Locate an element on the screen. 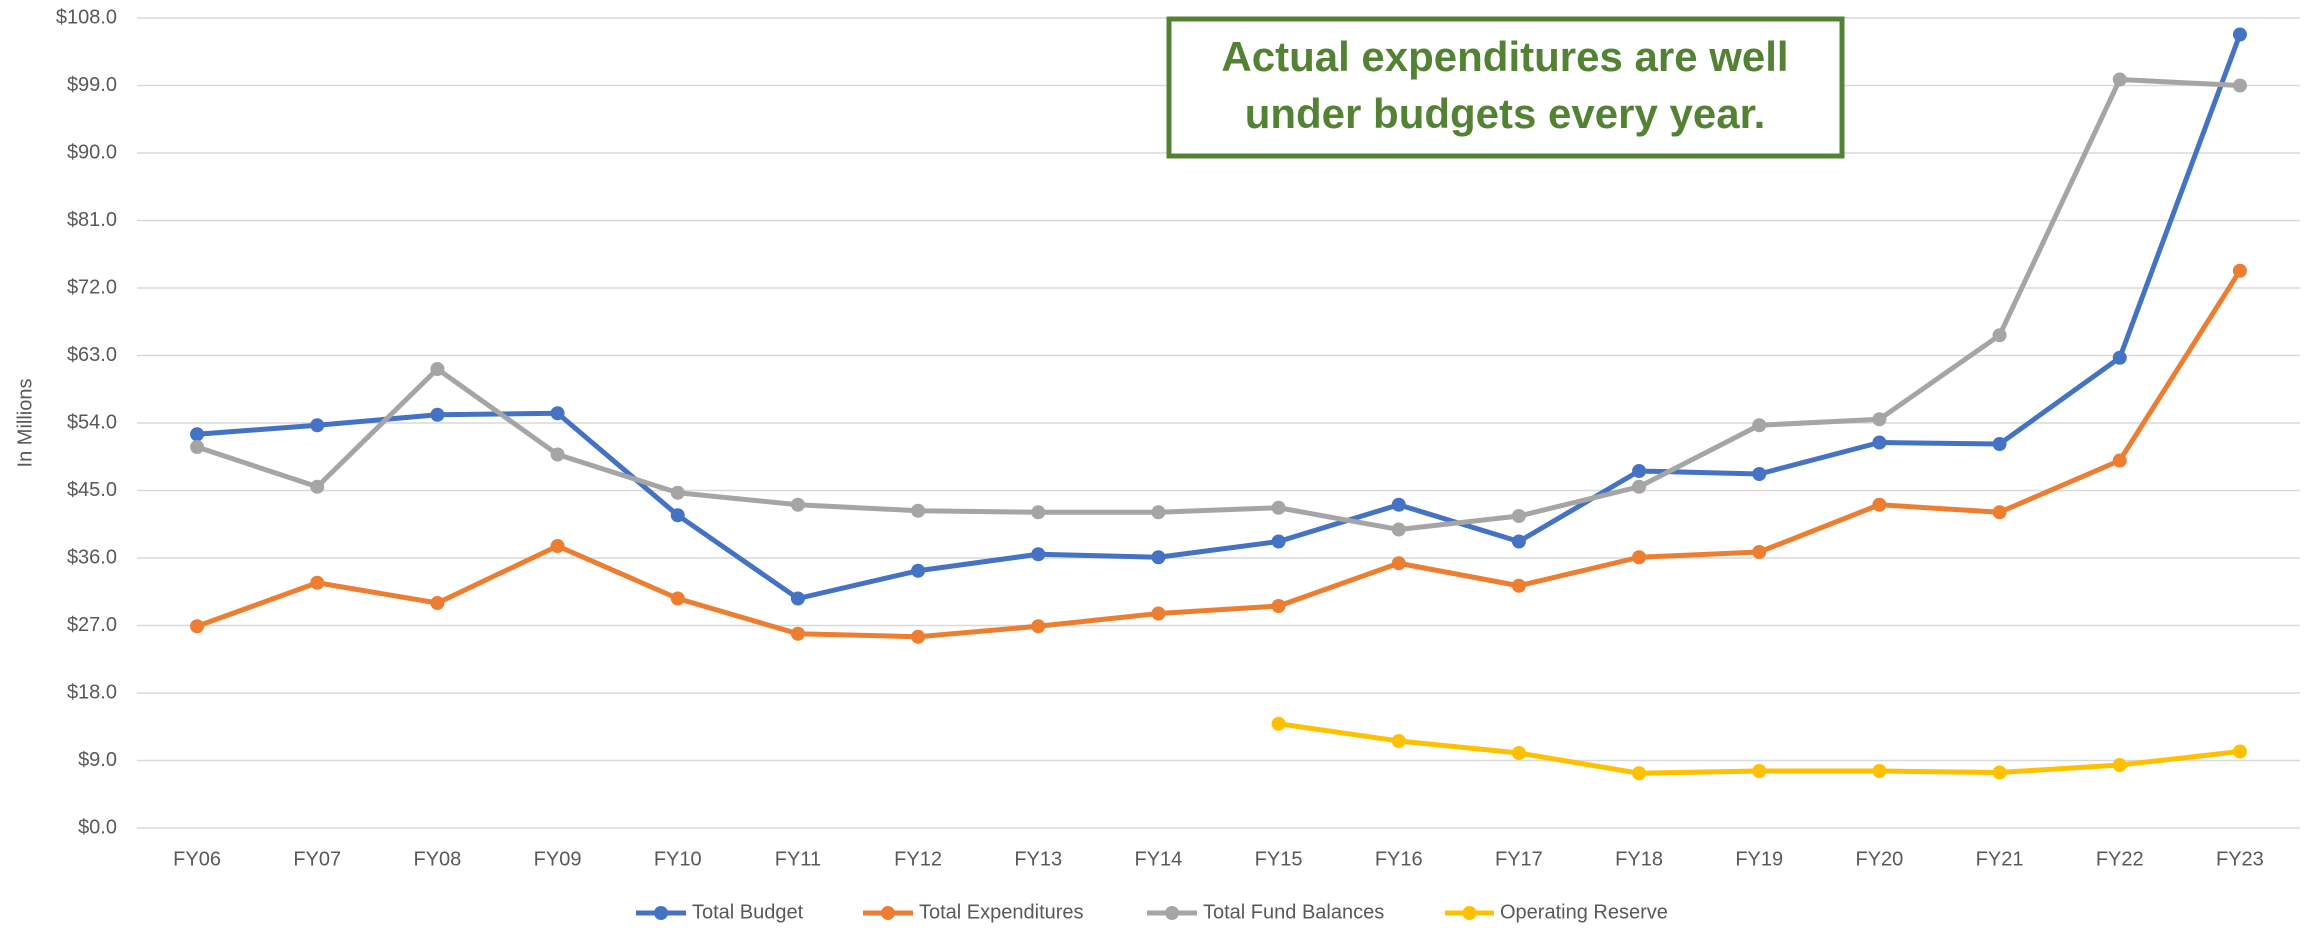  legend-label: Total Fund Balances is located at coordinates (1293, 912).